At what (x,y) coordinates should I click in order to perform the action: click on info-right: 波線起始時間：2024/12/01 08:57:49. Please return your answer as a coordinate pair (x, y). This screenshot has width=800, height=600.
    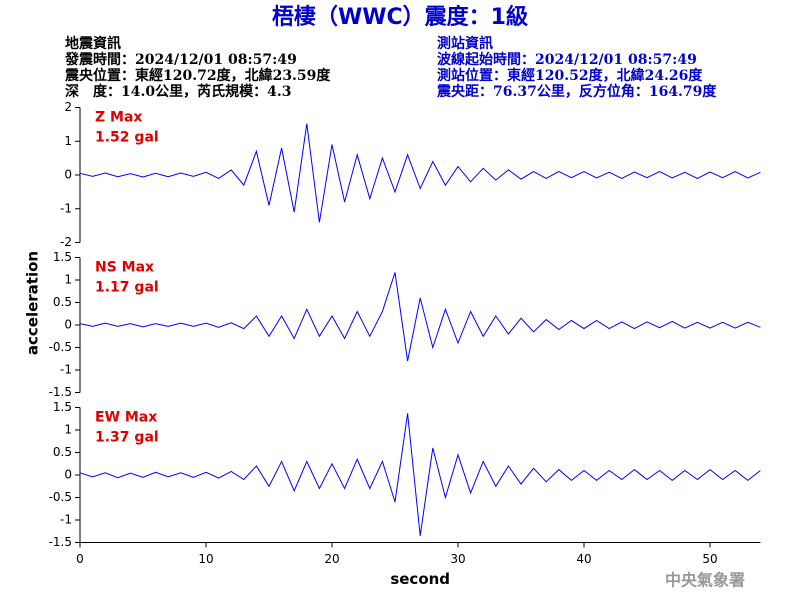
    Looking at the image, I should click on (567, 59).